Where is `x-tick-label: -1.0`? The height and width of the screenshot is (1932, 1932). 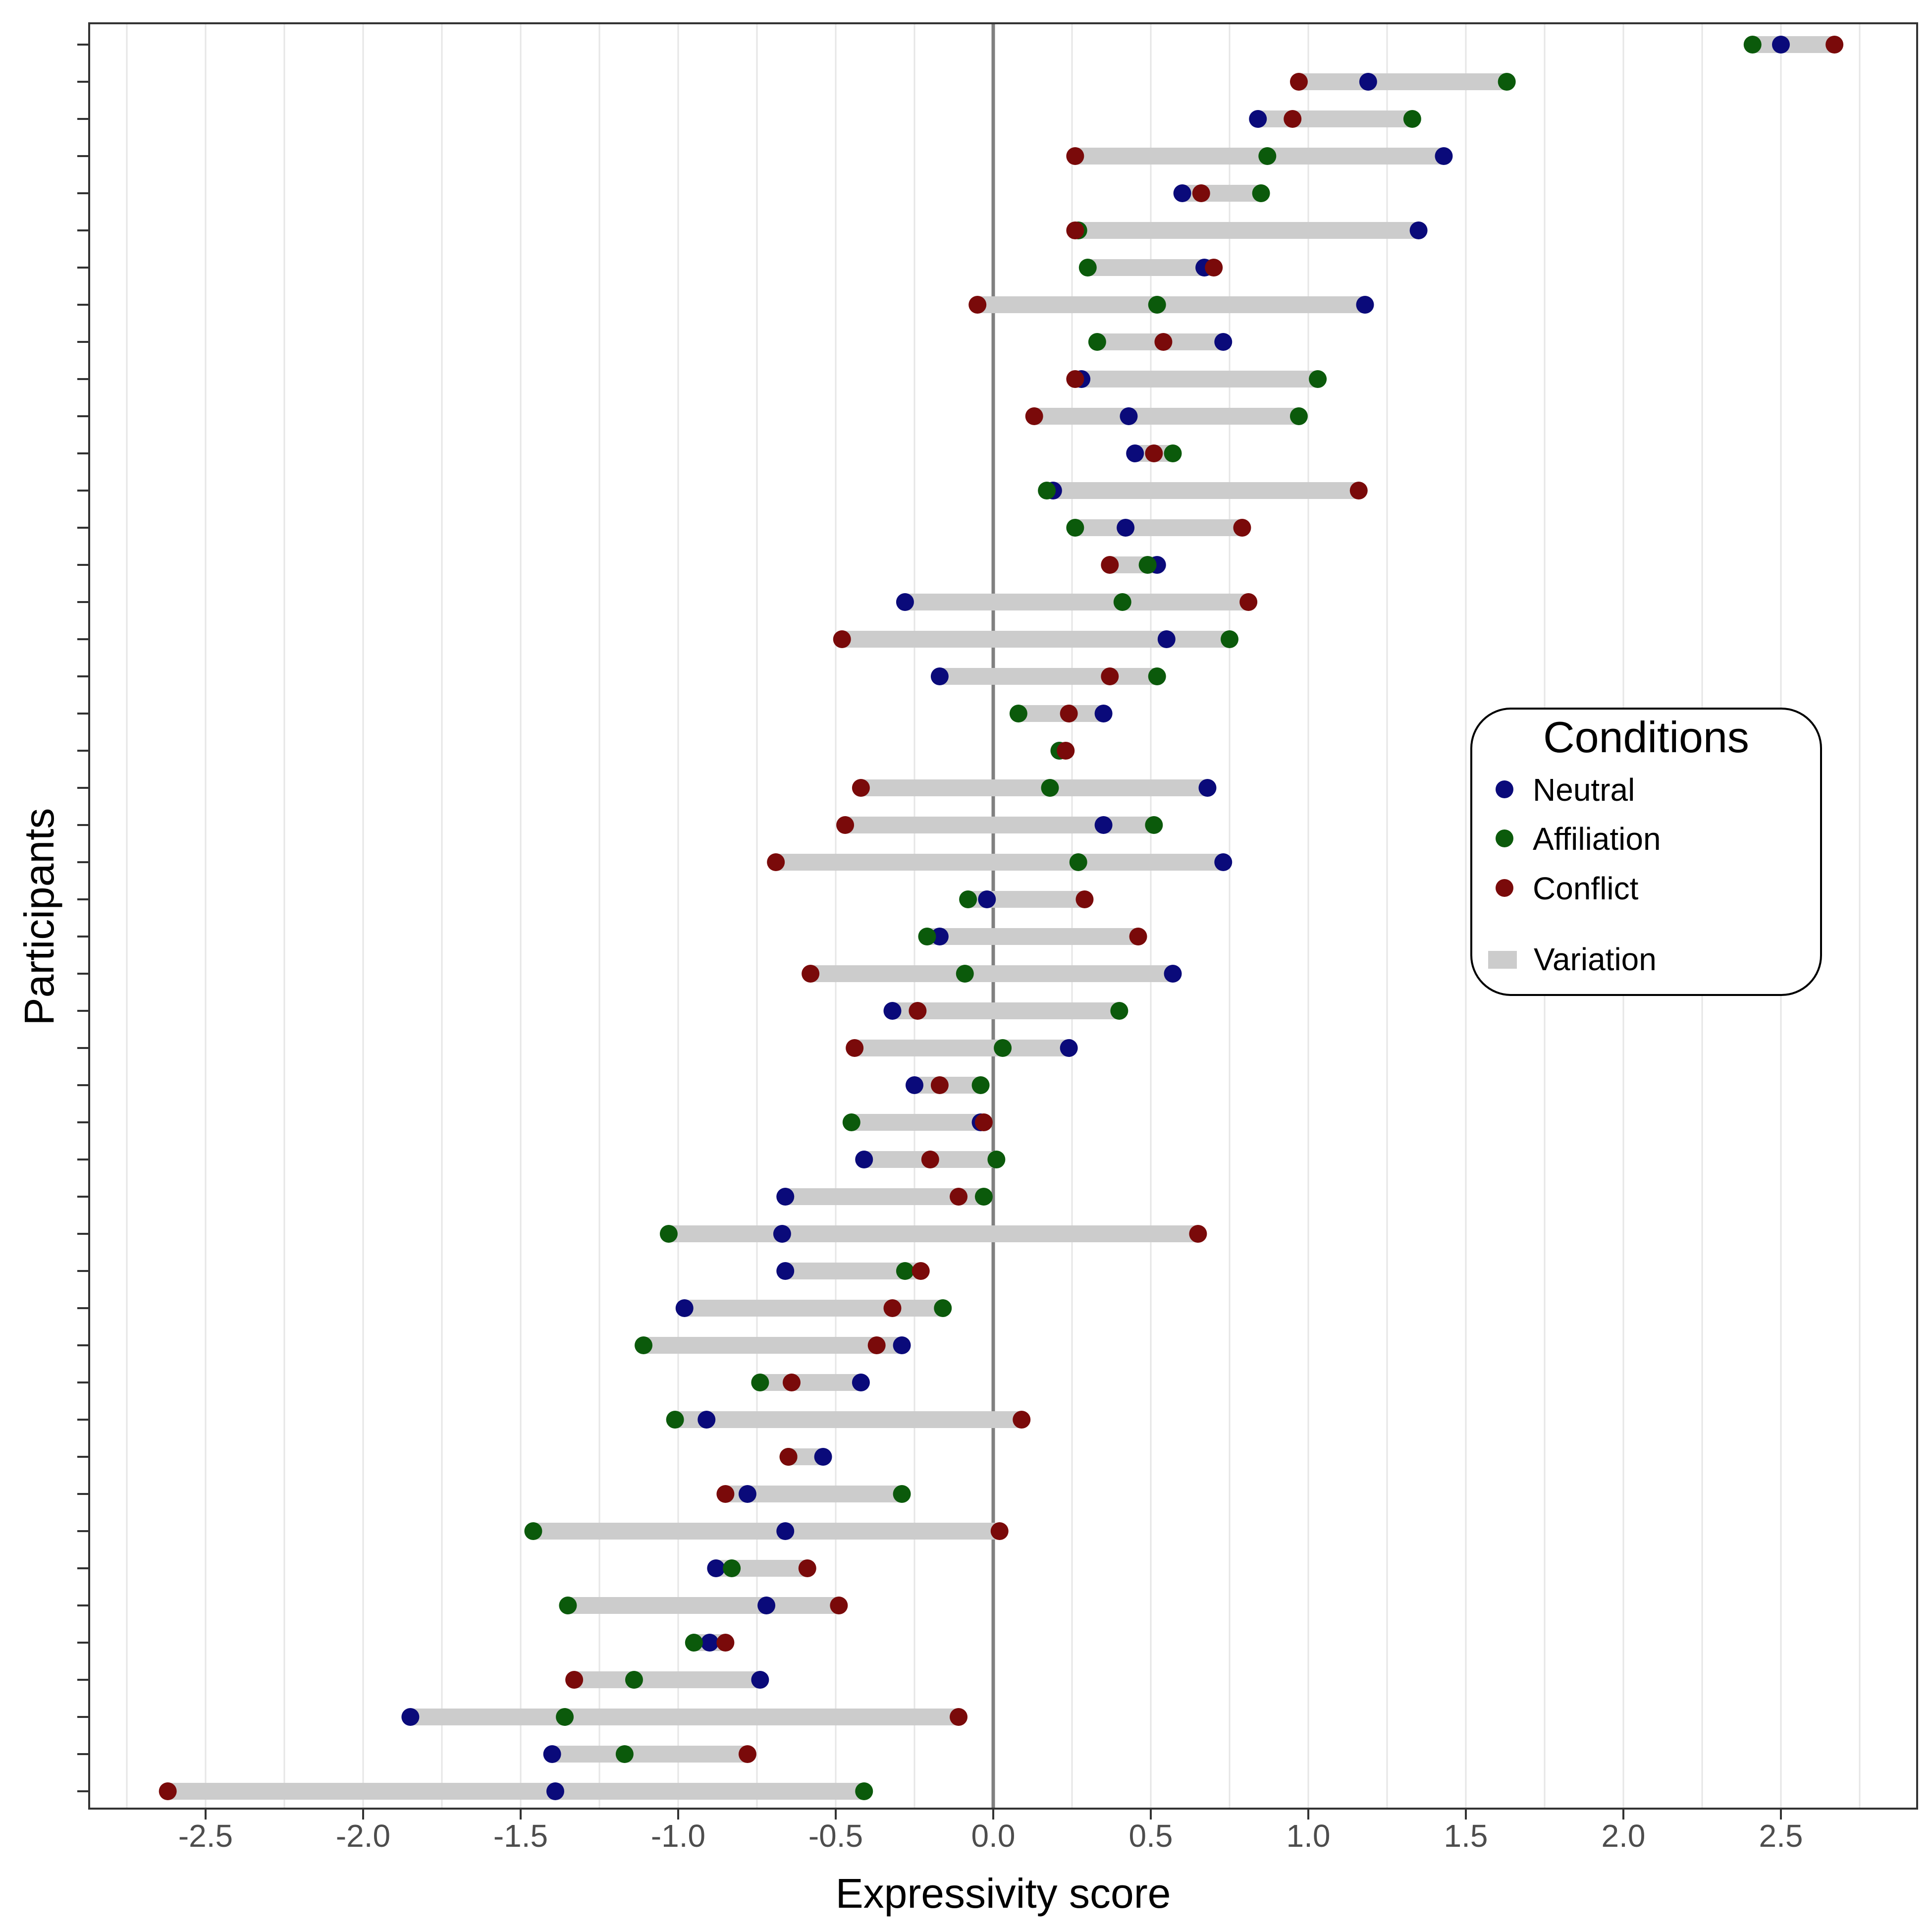 x-tick-label: -1.0 is located at coordinates (678, 1836).